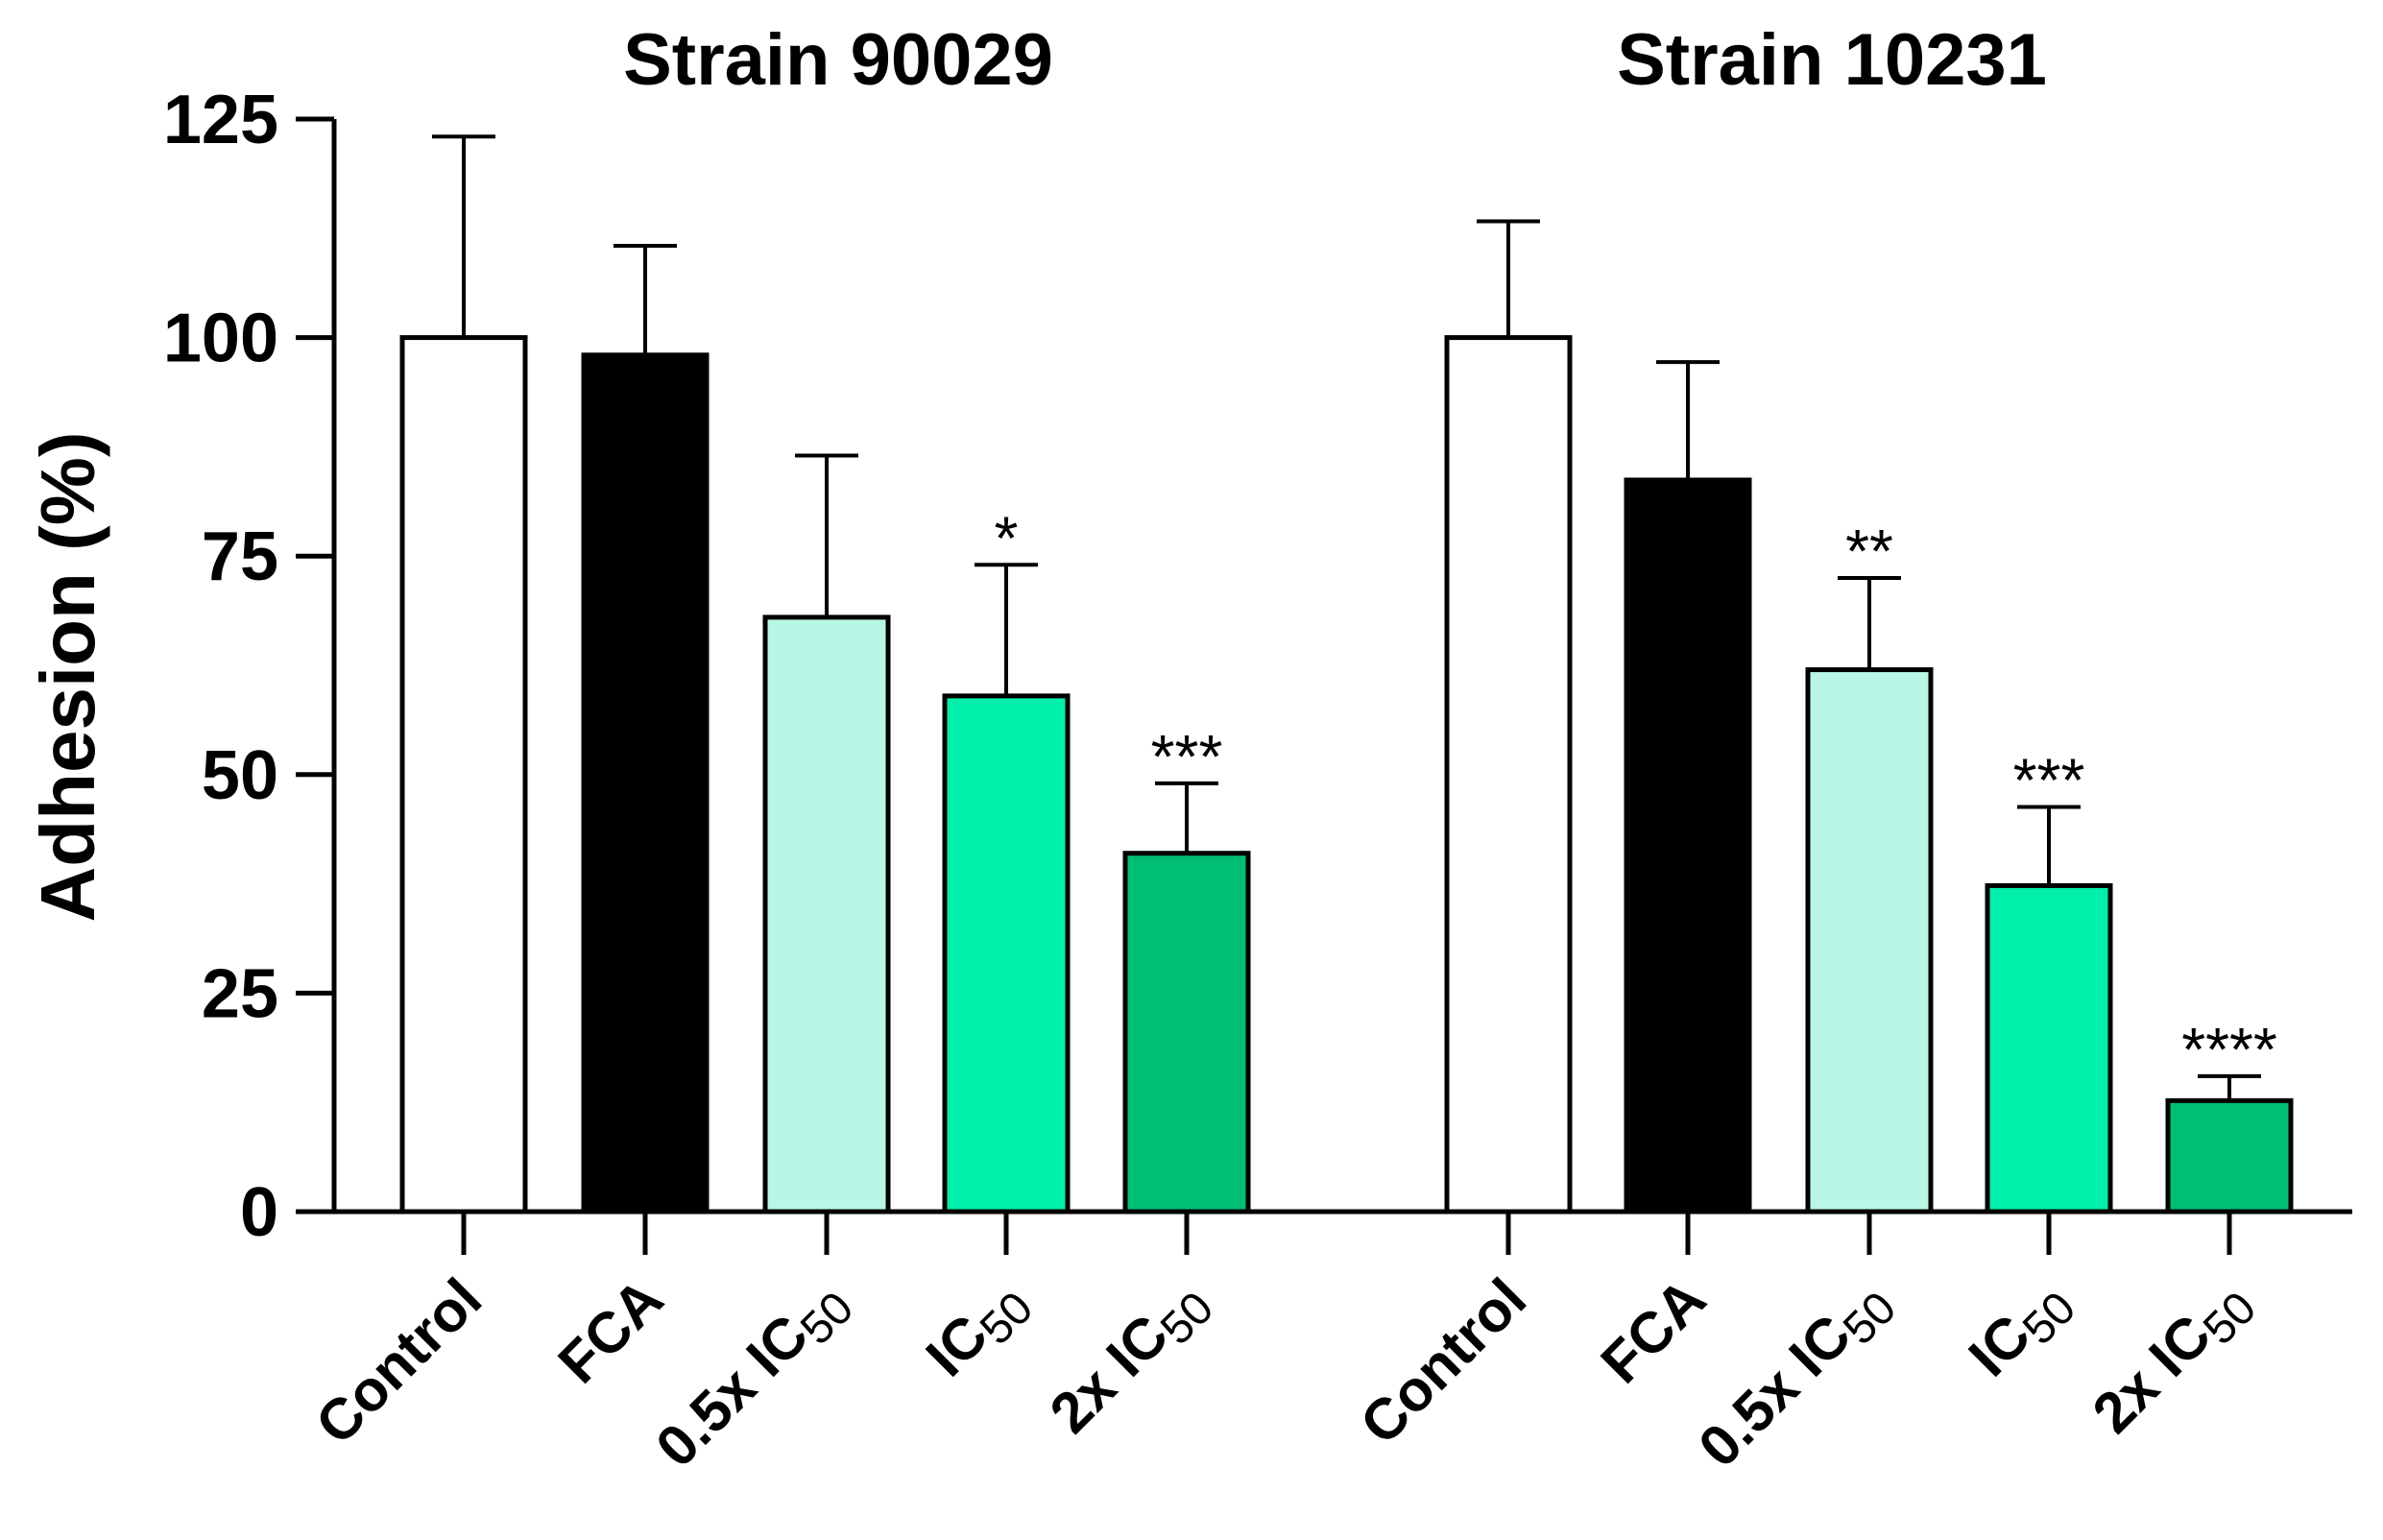  Describe the element at coordinates (1832, 60) in the screenshot. I see `group-title: Strain 10231` at that location.